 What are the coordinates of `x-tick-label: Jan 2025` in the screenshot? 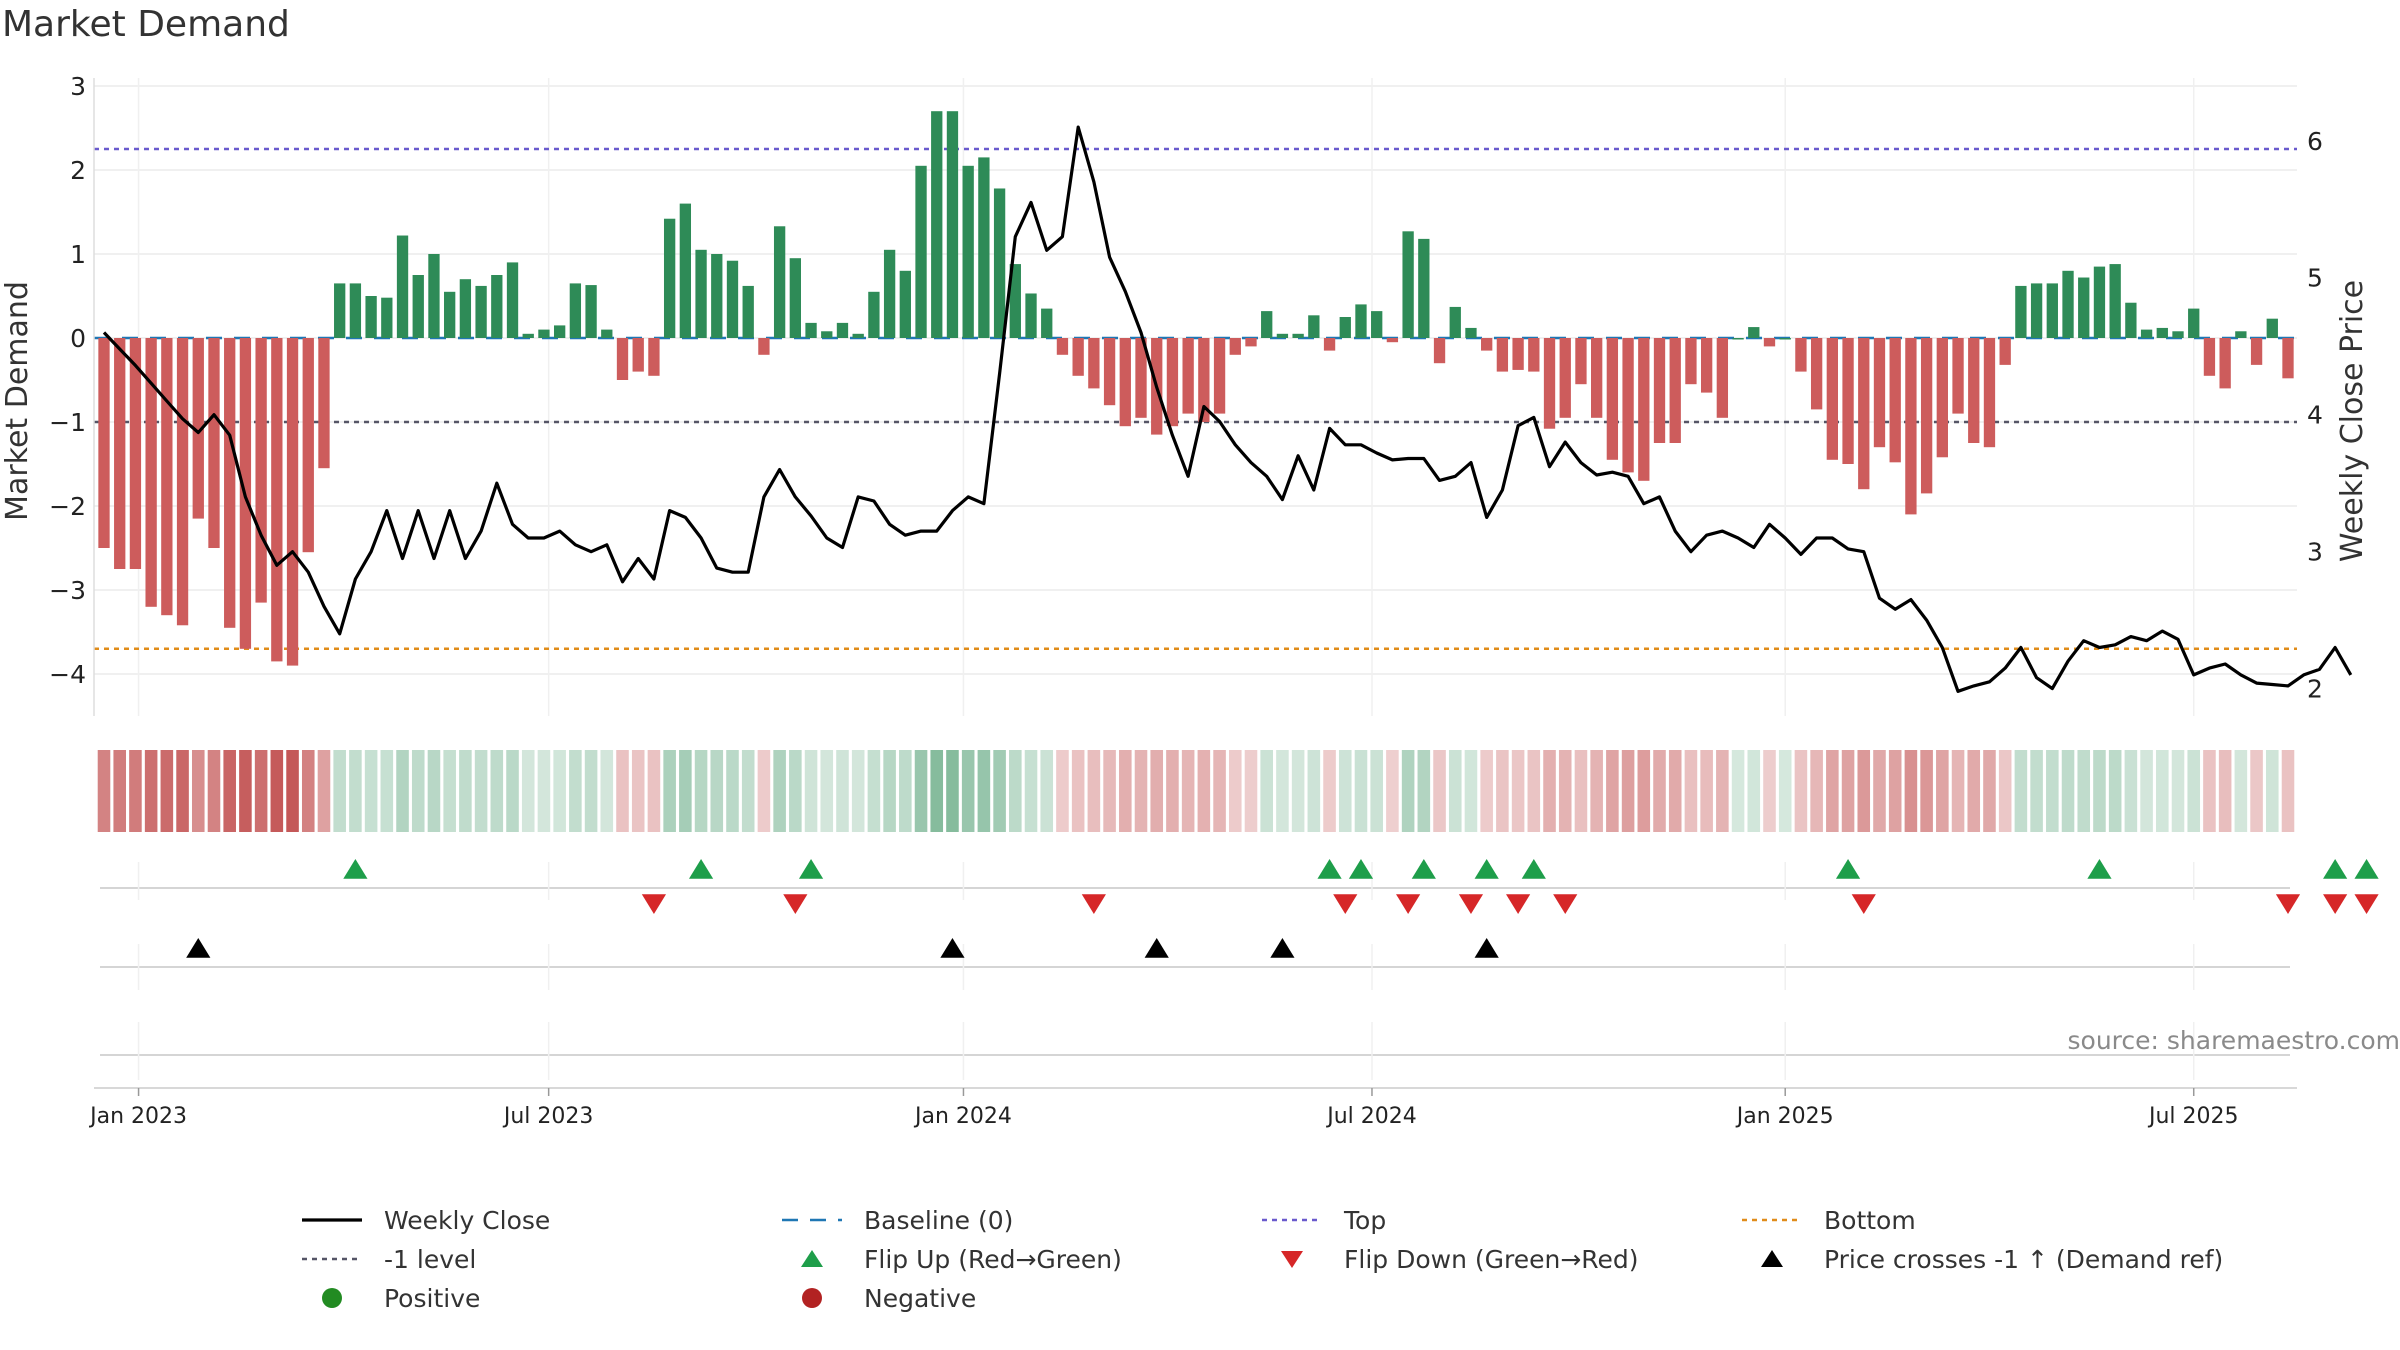 It's located at (1784, 1116).